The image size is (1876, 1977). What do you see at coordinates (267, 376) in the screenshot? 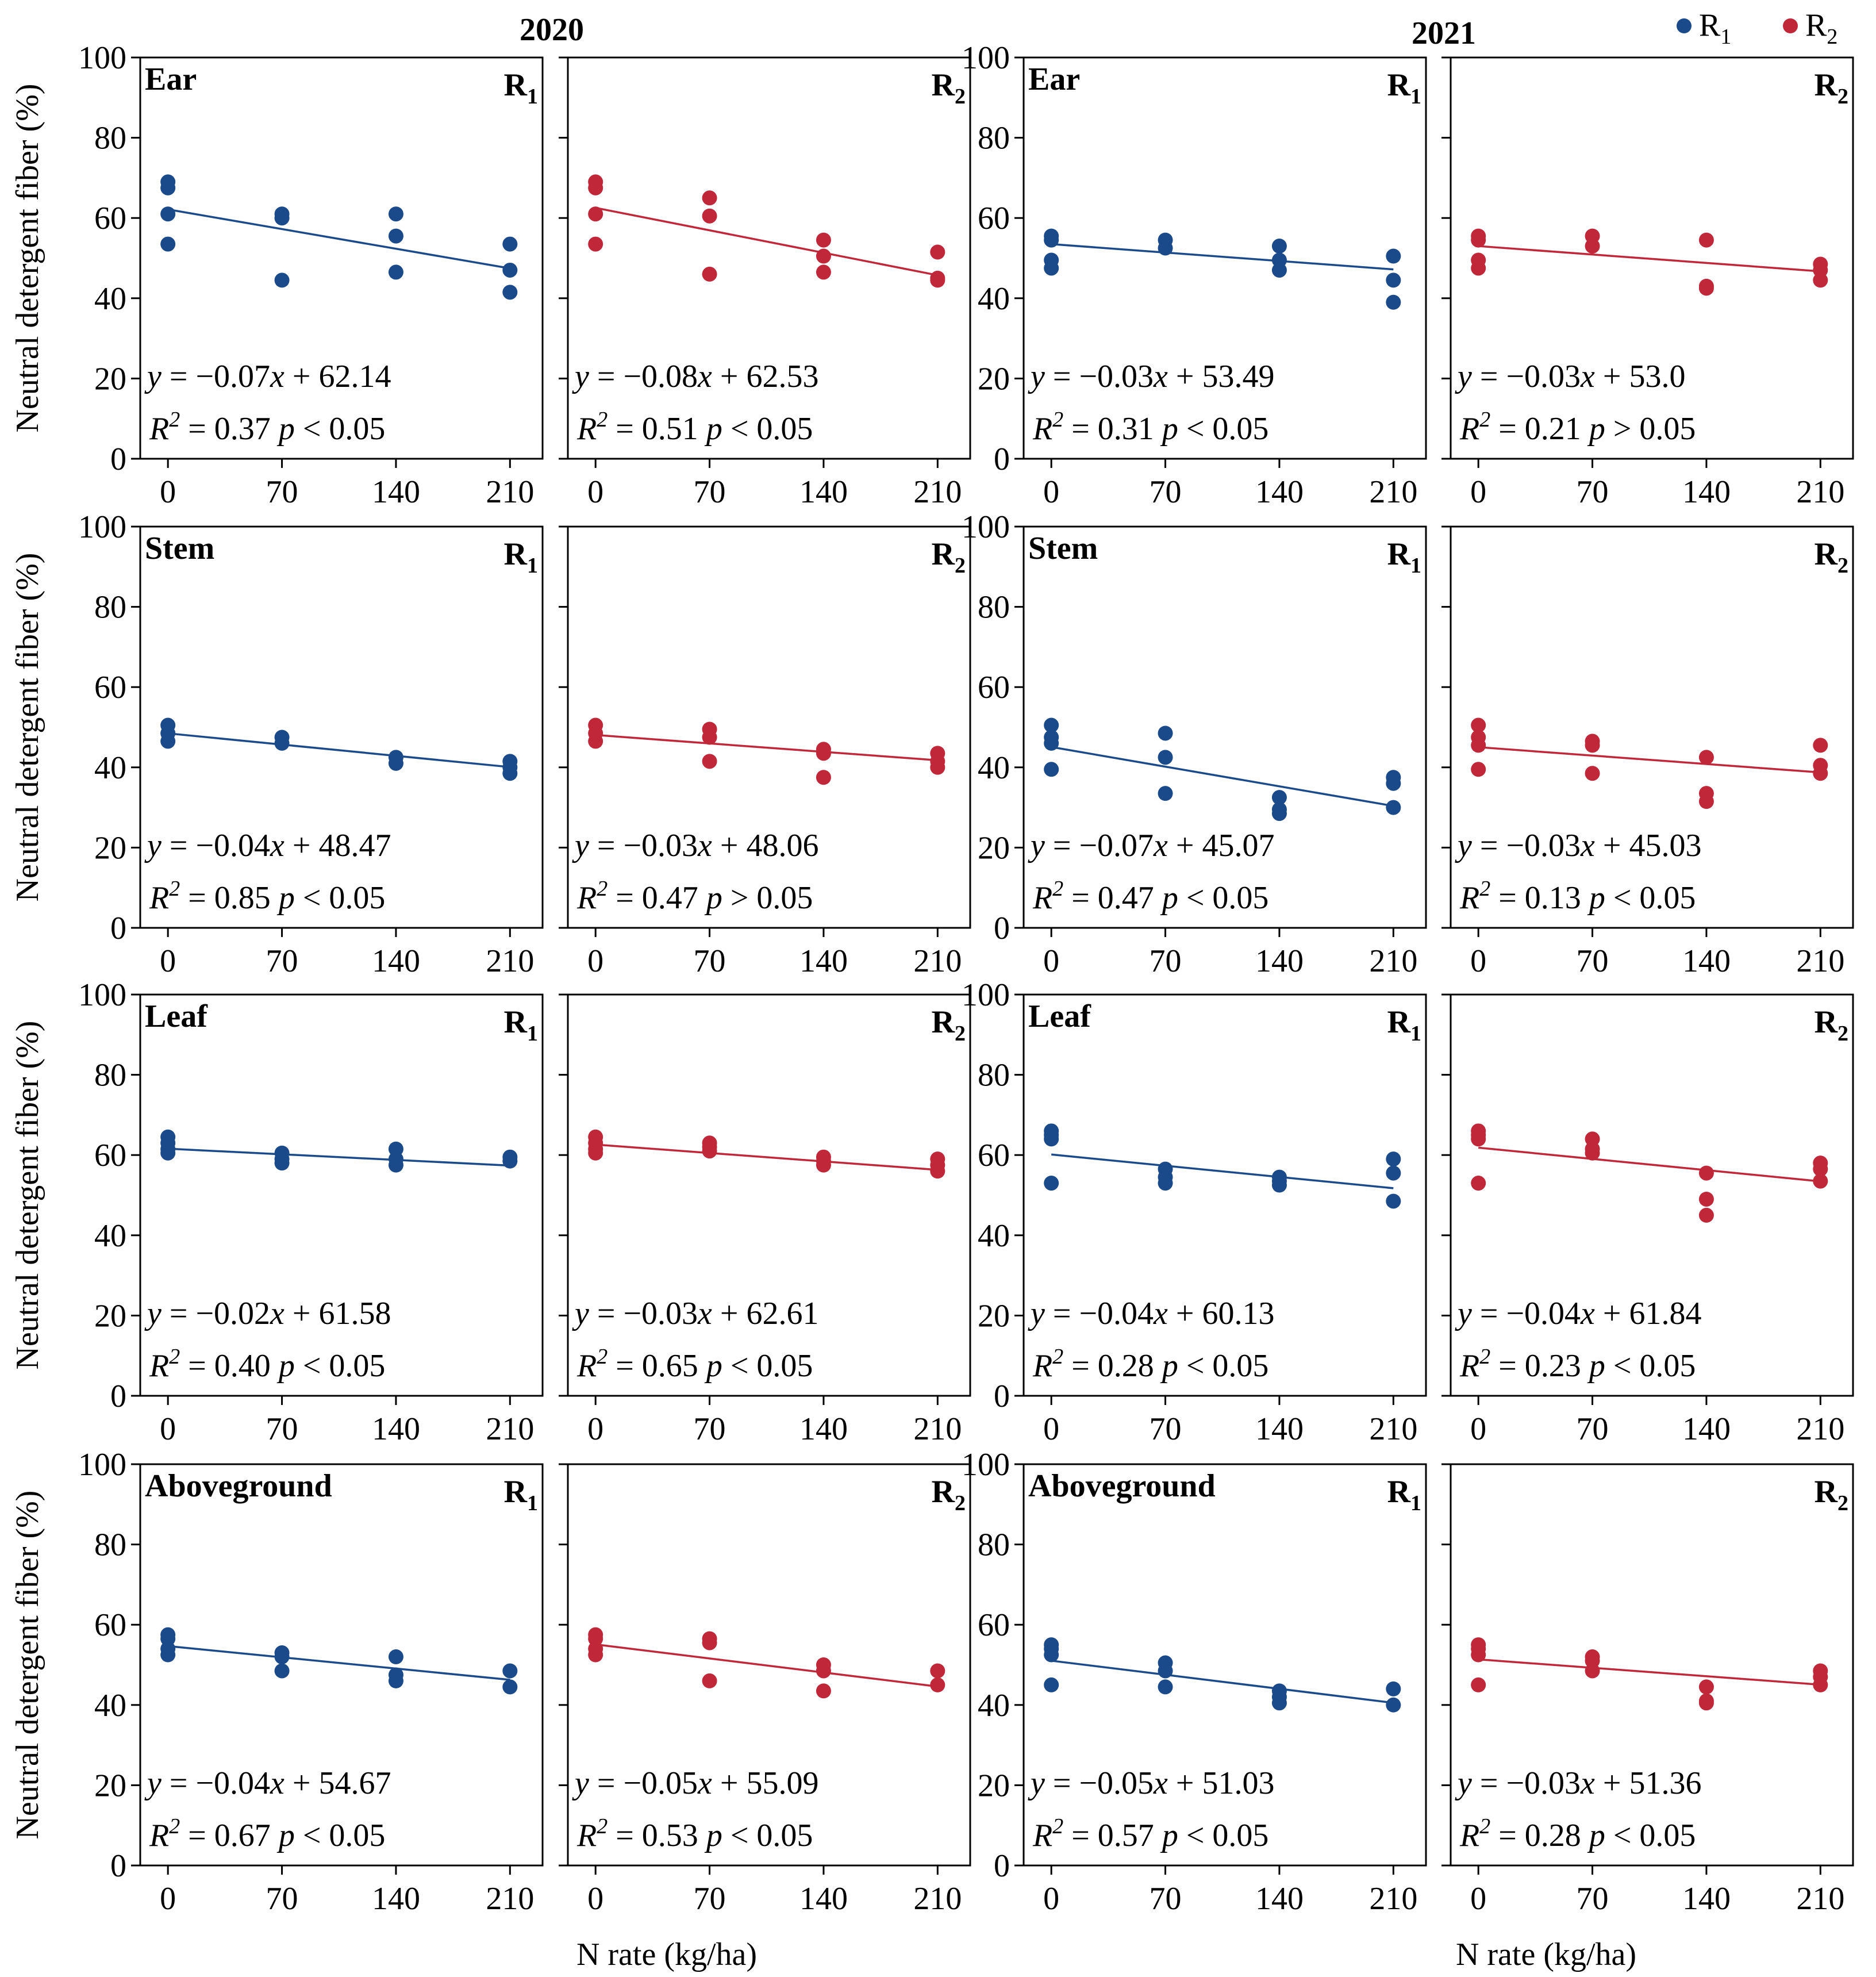
I see `regression-equation: y = −0.07x + 62.14` at bounding box center [267, 376].